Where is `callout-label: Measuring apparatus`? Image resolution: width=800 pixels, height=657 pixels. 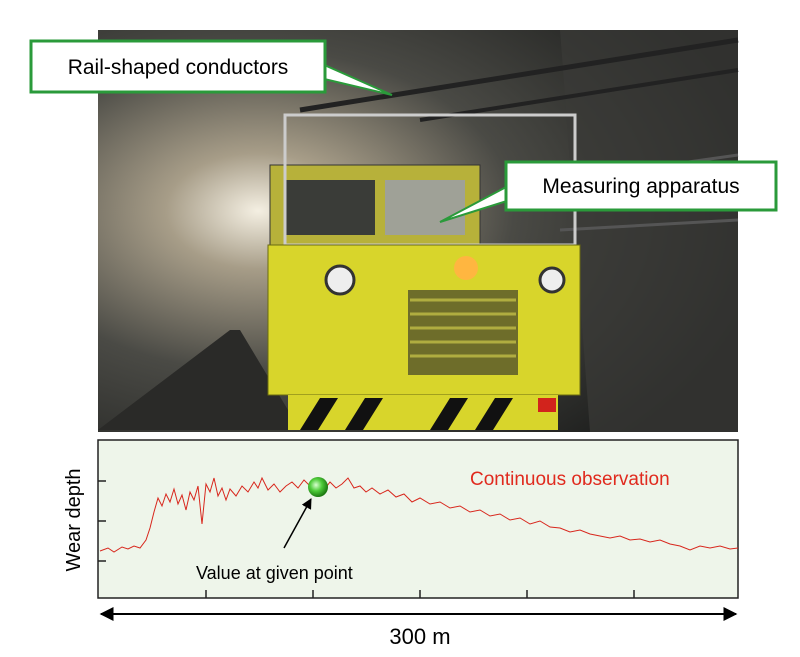 callout-label: Measuring apparatus is located at coordinates (640, 186).